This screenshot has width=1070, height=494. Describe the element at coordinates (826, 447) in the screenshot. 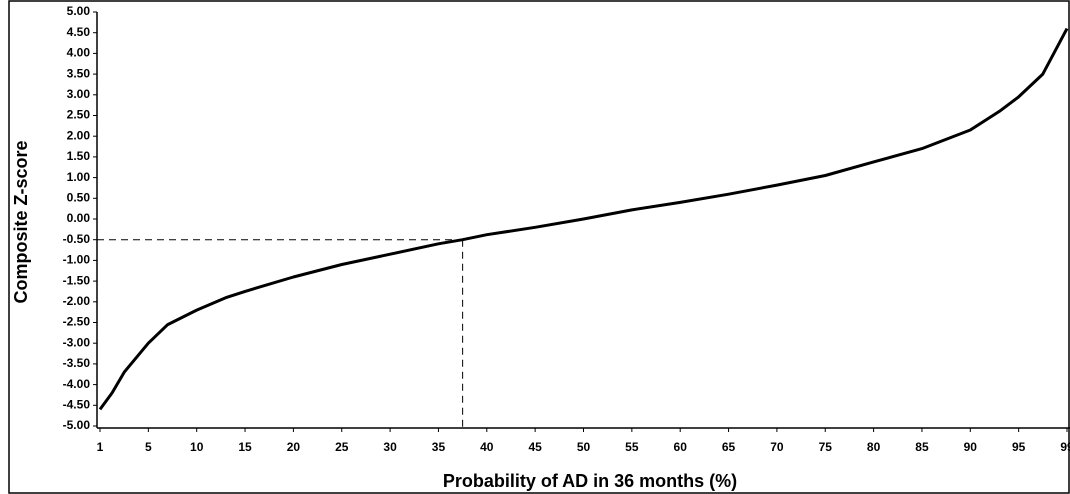

I see `x-tick-label: 75` at that location.